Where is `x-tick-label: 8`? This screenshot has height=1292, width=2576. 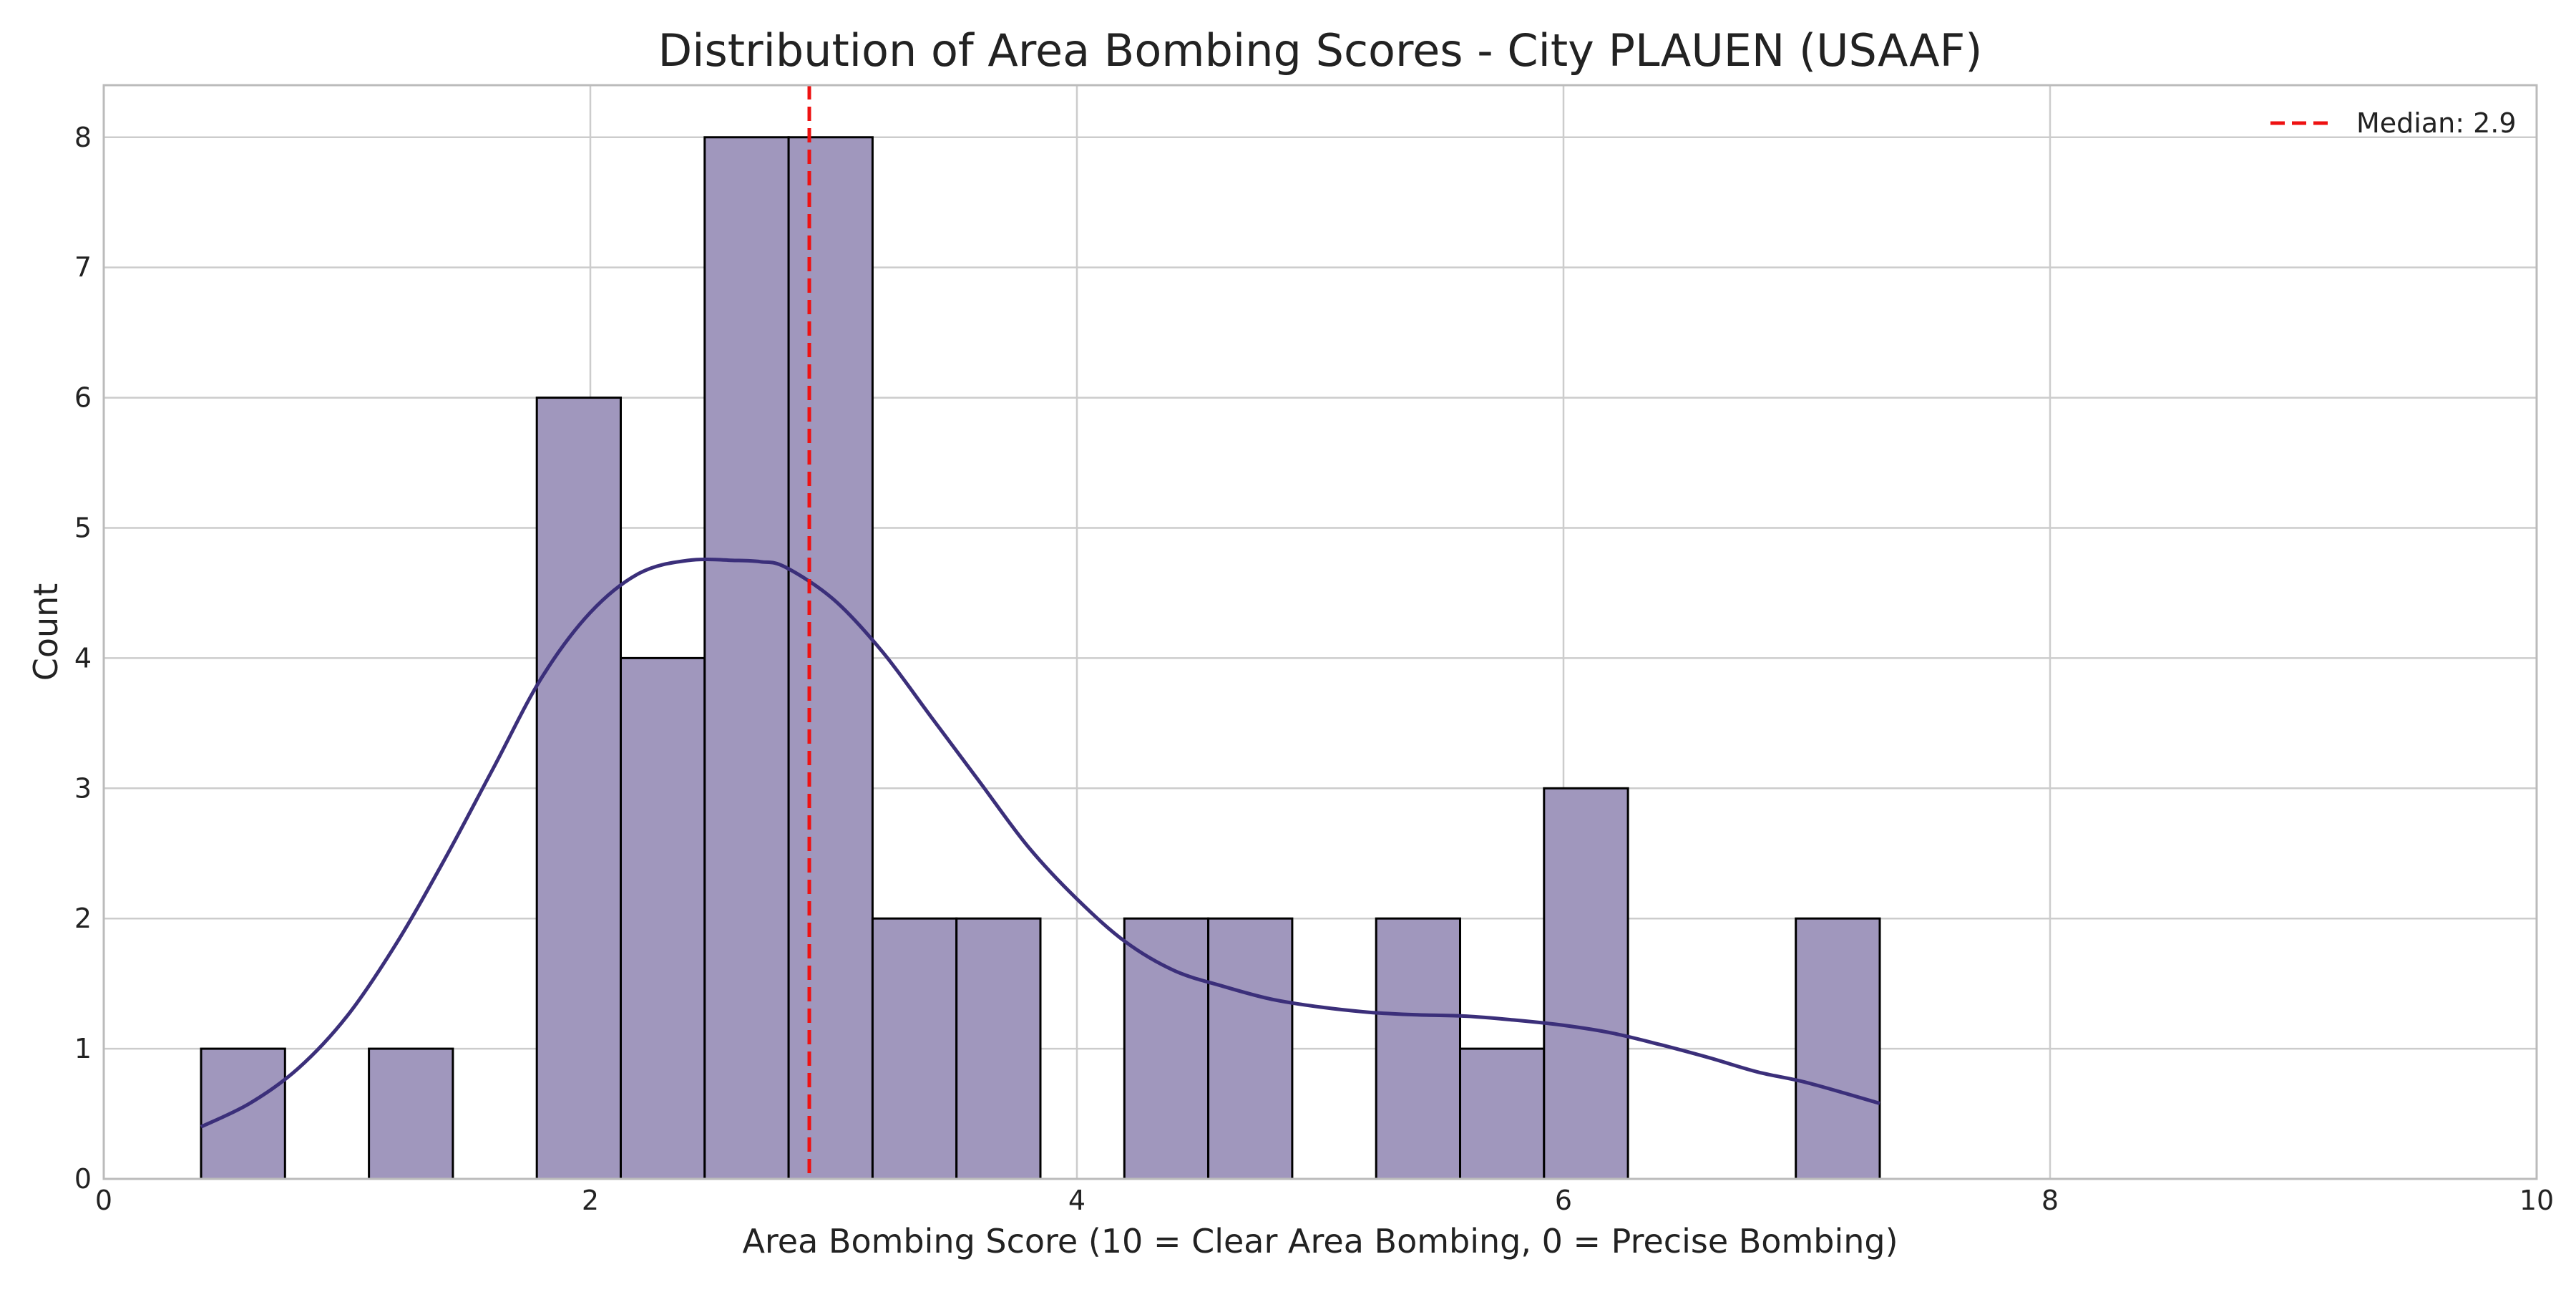
x-tick-label: 8 is located at coordinates (2050, 1200).